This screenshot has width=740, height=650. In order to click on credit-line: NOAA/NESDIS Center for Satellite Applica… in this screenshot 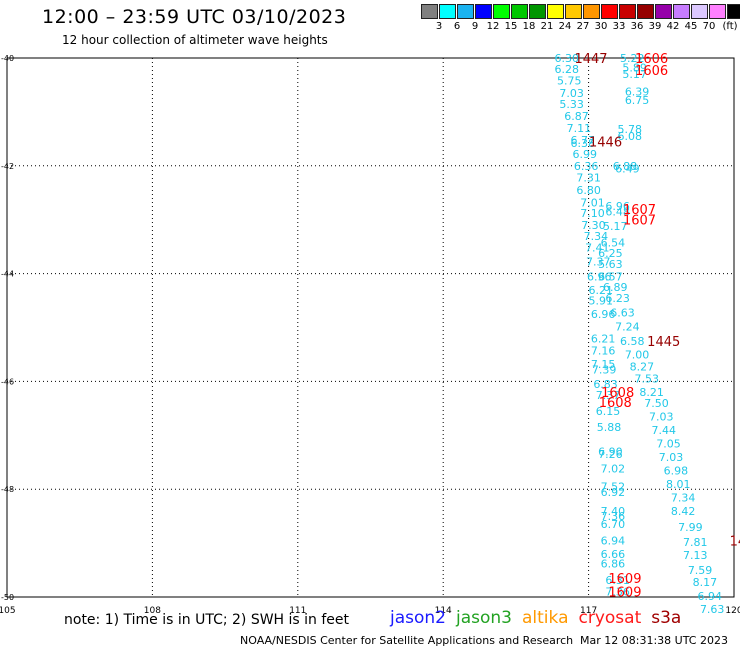, I will do `click(407, 640)`.